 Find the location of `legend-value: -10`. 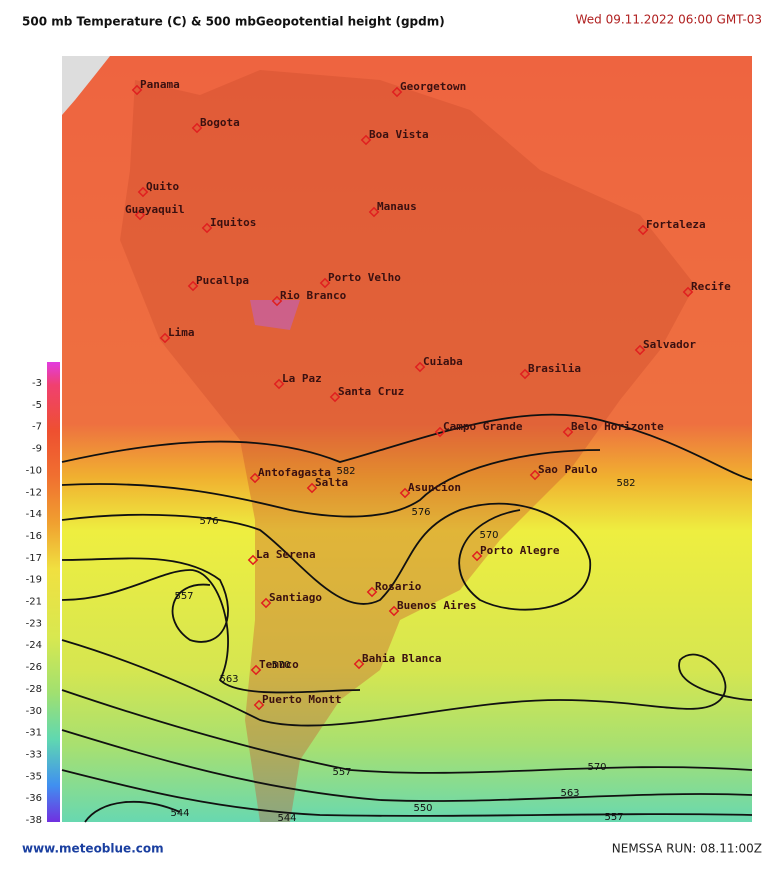

legend-value: -10 is located at coordinates (34, 470).